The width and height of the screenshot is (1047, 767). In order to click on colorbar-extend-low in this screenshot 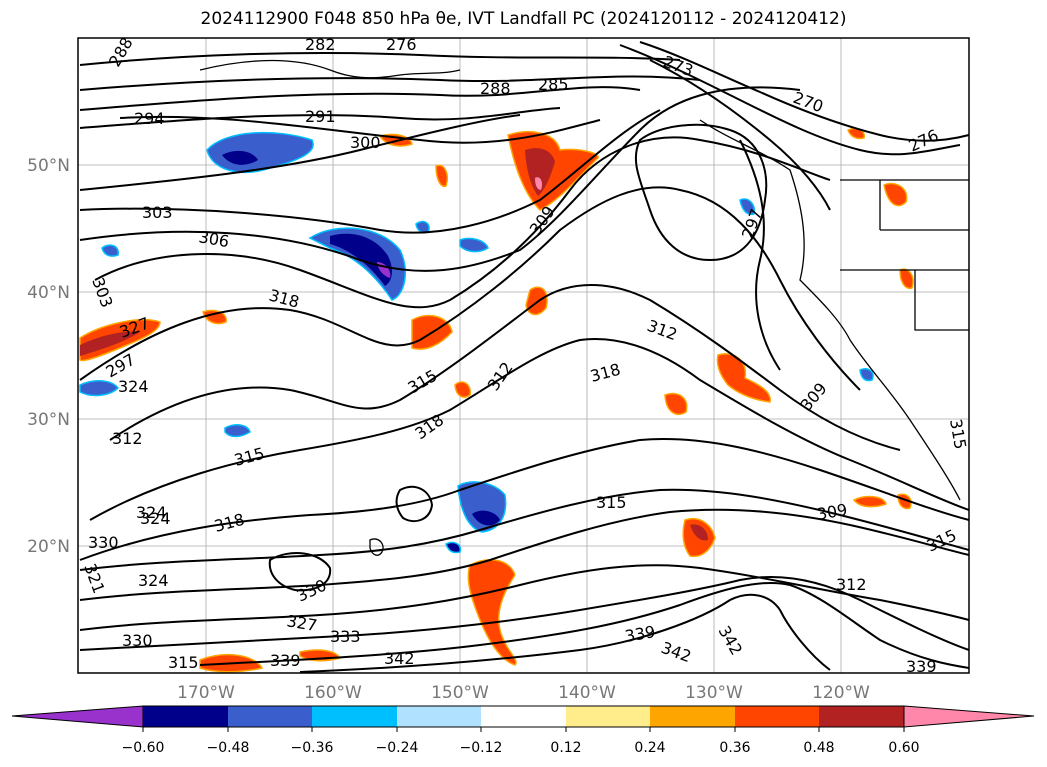, I will do `click(77, 716)`.